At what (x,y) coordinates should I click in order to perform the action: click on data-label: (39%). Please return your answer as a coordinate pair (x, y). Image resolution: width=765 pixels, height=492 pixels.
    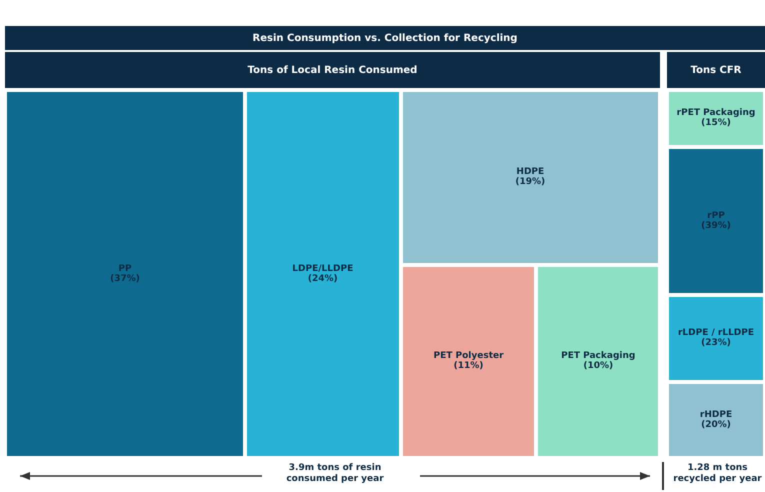
    Looking at the image, I should click on (716, 225).